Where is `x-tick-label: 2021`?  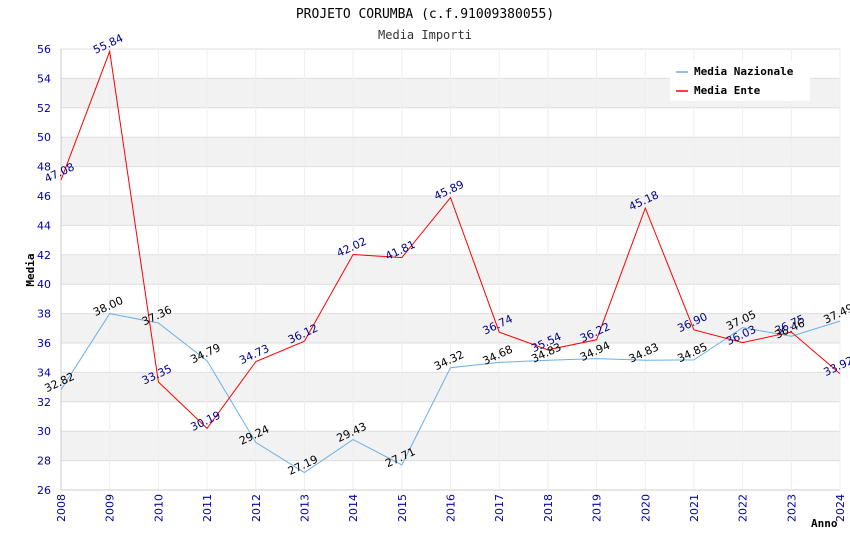
x-tick-label: 2021 is located at coordinates (694, 508).